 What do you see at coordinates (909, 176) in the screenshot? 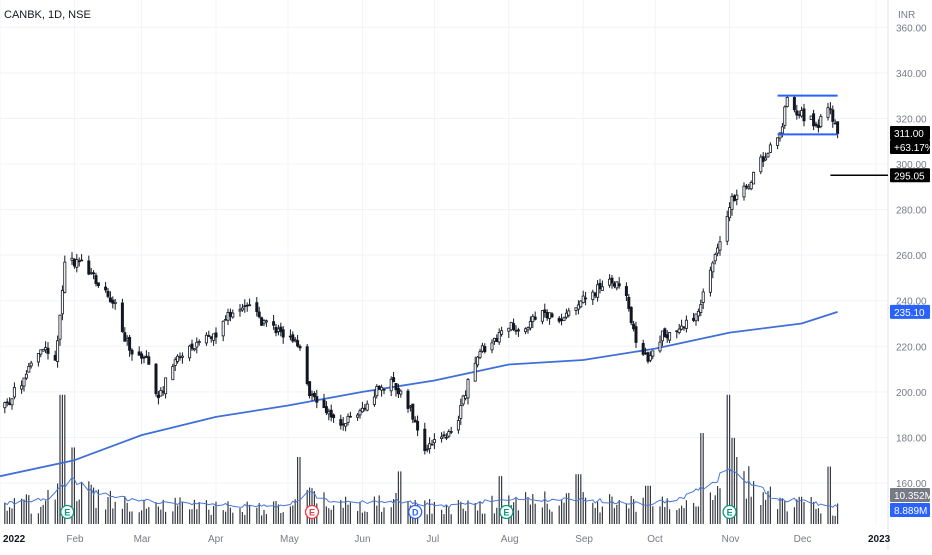
I see `level-price-label: 295.05` at bounding box center [909, 176].